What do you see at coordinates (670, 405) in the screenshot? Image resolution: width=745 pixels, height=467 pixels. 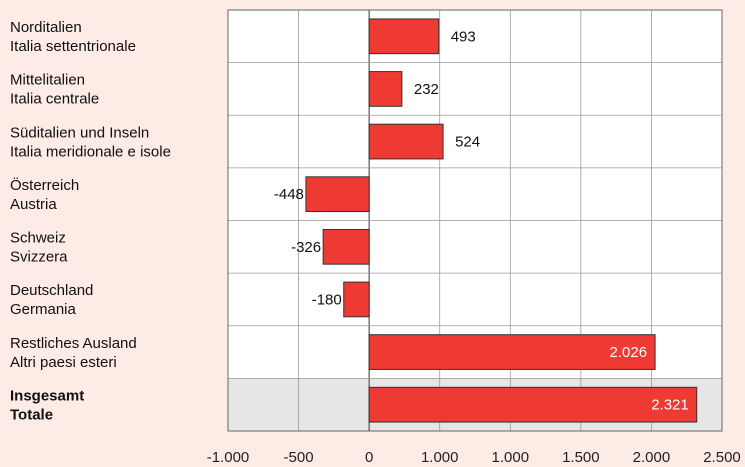 I see `bar-value-label: 2.321` at bounding box center [670, 405].